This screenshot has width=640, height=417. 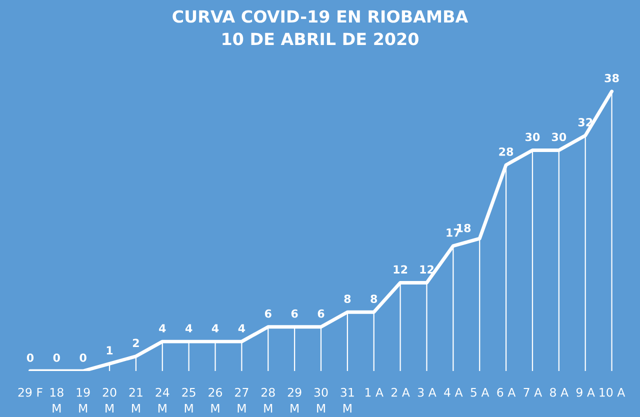 What do you see at coordinates (109, 350) in the screenshot?
I see `data-label: 1` at bounding box center [109, 350].